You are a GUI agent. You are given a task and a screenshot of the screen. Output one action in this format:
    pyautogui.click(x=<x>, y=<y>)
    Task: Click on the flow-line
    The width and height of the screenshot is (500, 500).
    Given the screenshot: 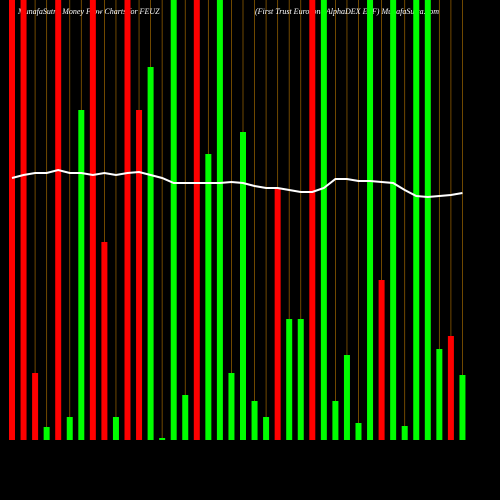 What is the action you would take?
    pyautogui.click(x=237, y=183)
    